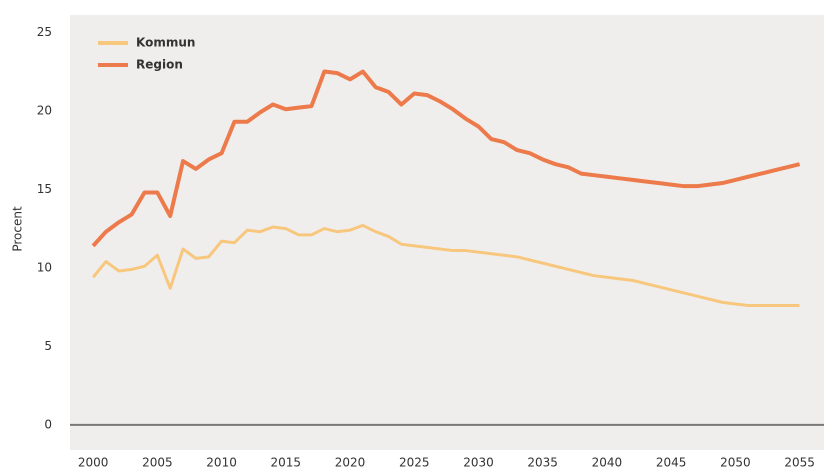 The height and width of the screenshot is (472, 824). I want to click on y-tick-label: 10, so click(44, 267).